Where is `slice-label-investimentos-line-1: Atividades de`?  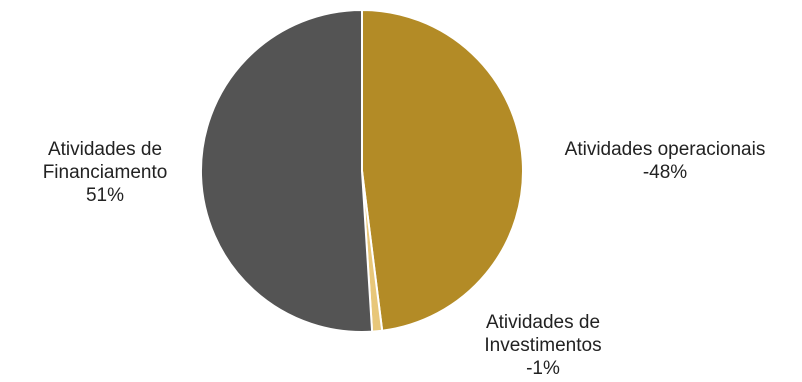 slice-label-investimentos-line-1: Atividades de is located at coordinates (543, 322).